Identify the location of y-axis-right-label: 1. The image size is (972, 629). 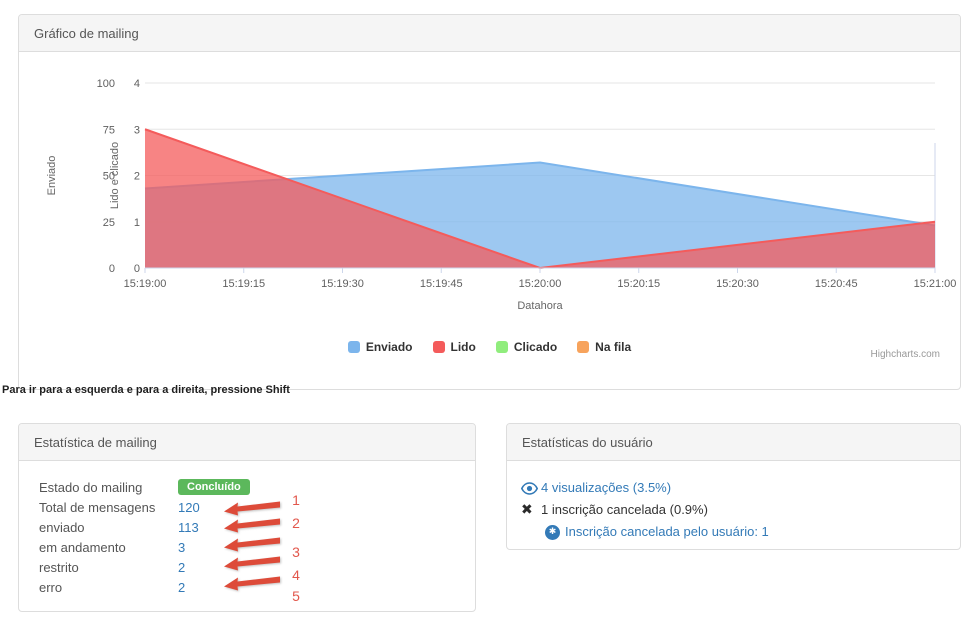
(137, 223).